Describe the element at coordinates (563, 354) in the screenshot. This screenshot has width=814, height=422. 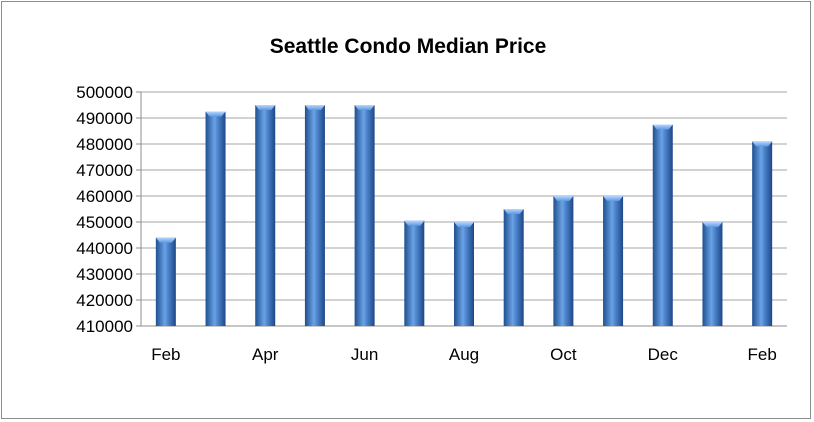
I see `x-tick-label: Oct` at that location.